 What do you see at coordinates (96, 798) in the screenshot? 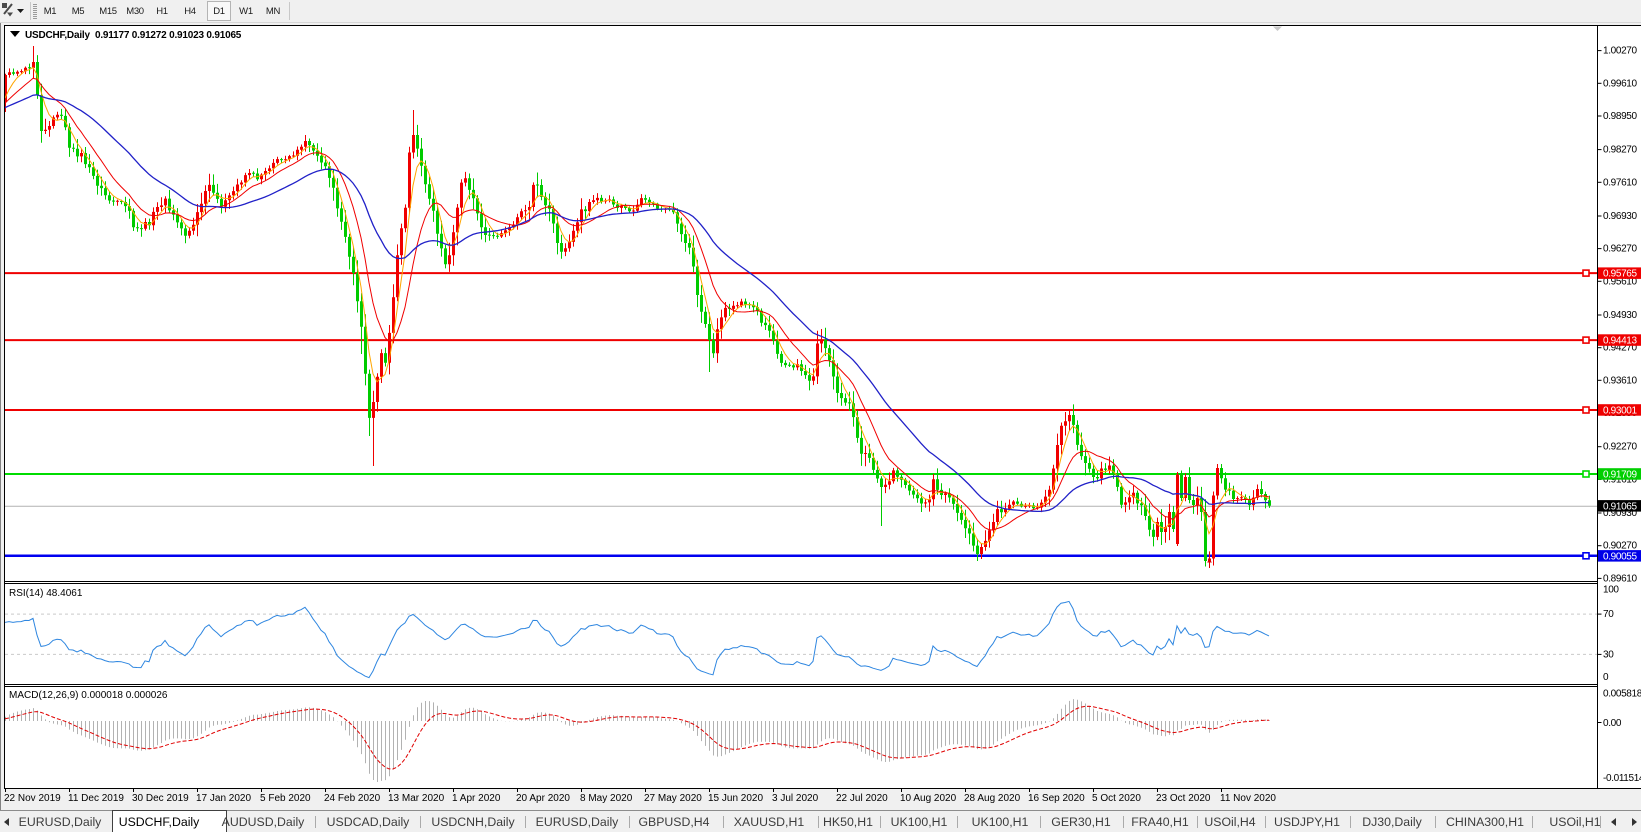
I see `svg-text: 11 Dec 2019` at bounding box center [96, 798].